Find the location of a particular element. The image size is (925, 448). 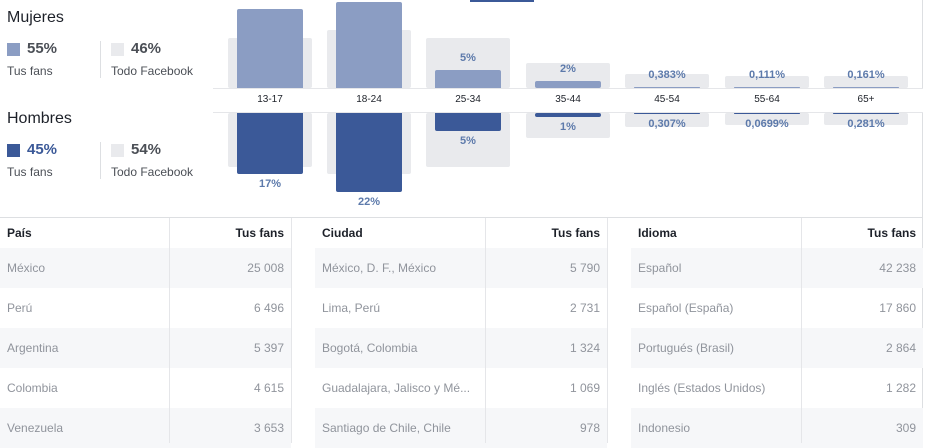

row-value: 42 238 is located at coordinates (897, 268).